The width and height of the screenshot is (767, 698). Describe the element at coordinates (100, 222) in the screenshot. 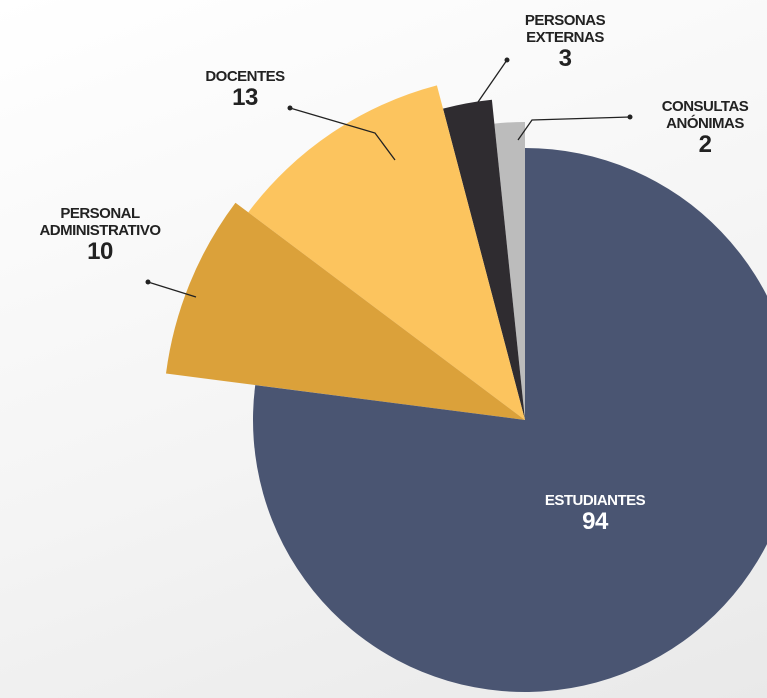

I see `category-name: PERSONAL ADMINISTRATIVO` at that location.